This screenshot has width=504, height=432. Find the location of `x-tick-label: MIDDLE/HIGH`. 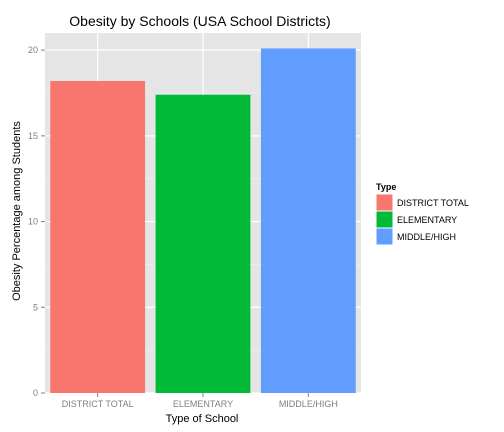

x-tick-label: MIDDLE/HIGH is located at coordinates (308, 404).